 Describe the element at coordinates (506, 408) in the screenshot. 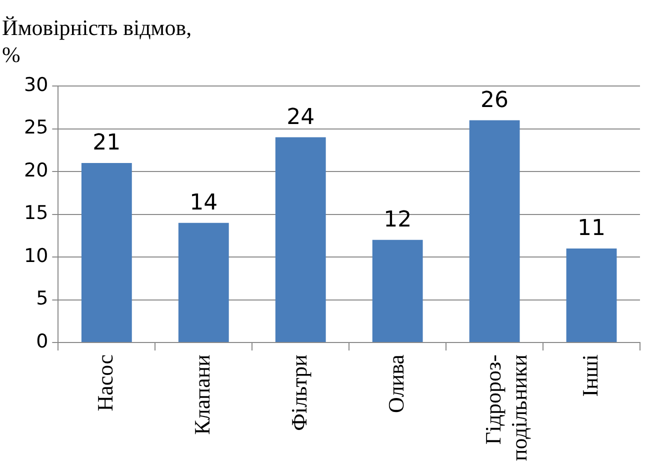

I see `x-tick-label: Гідророз-подільники` at that location.